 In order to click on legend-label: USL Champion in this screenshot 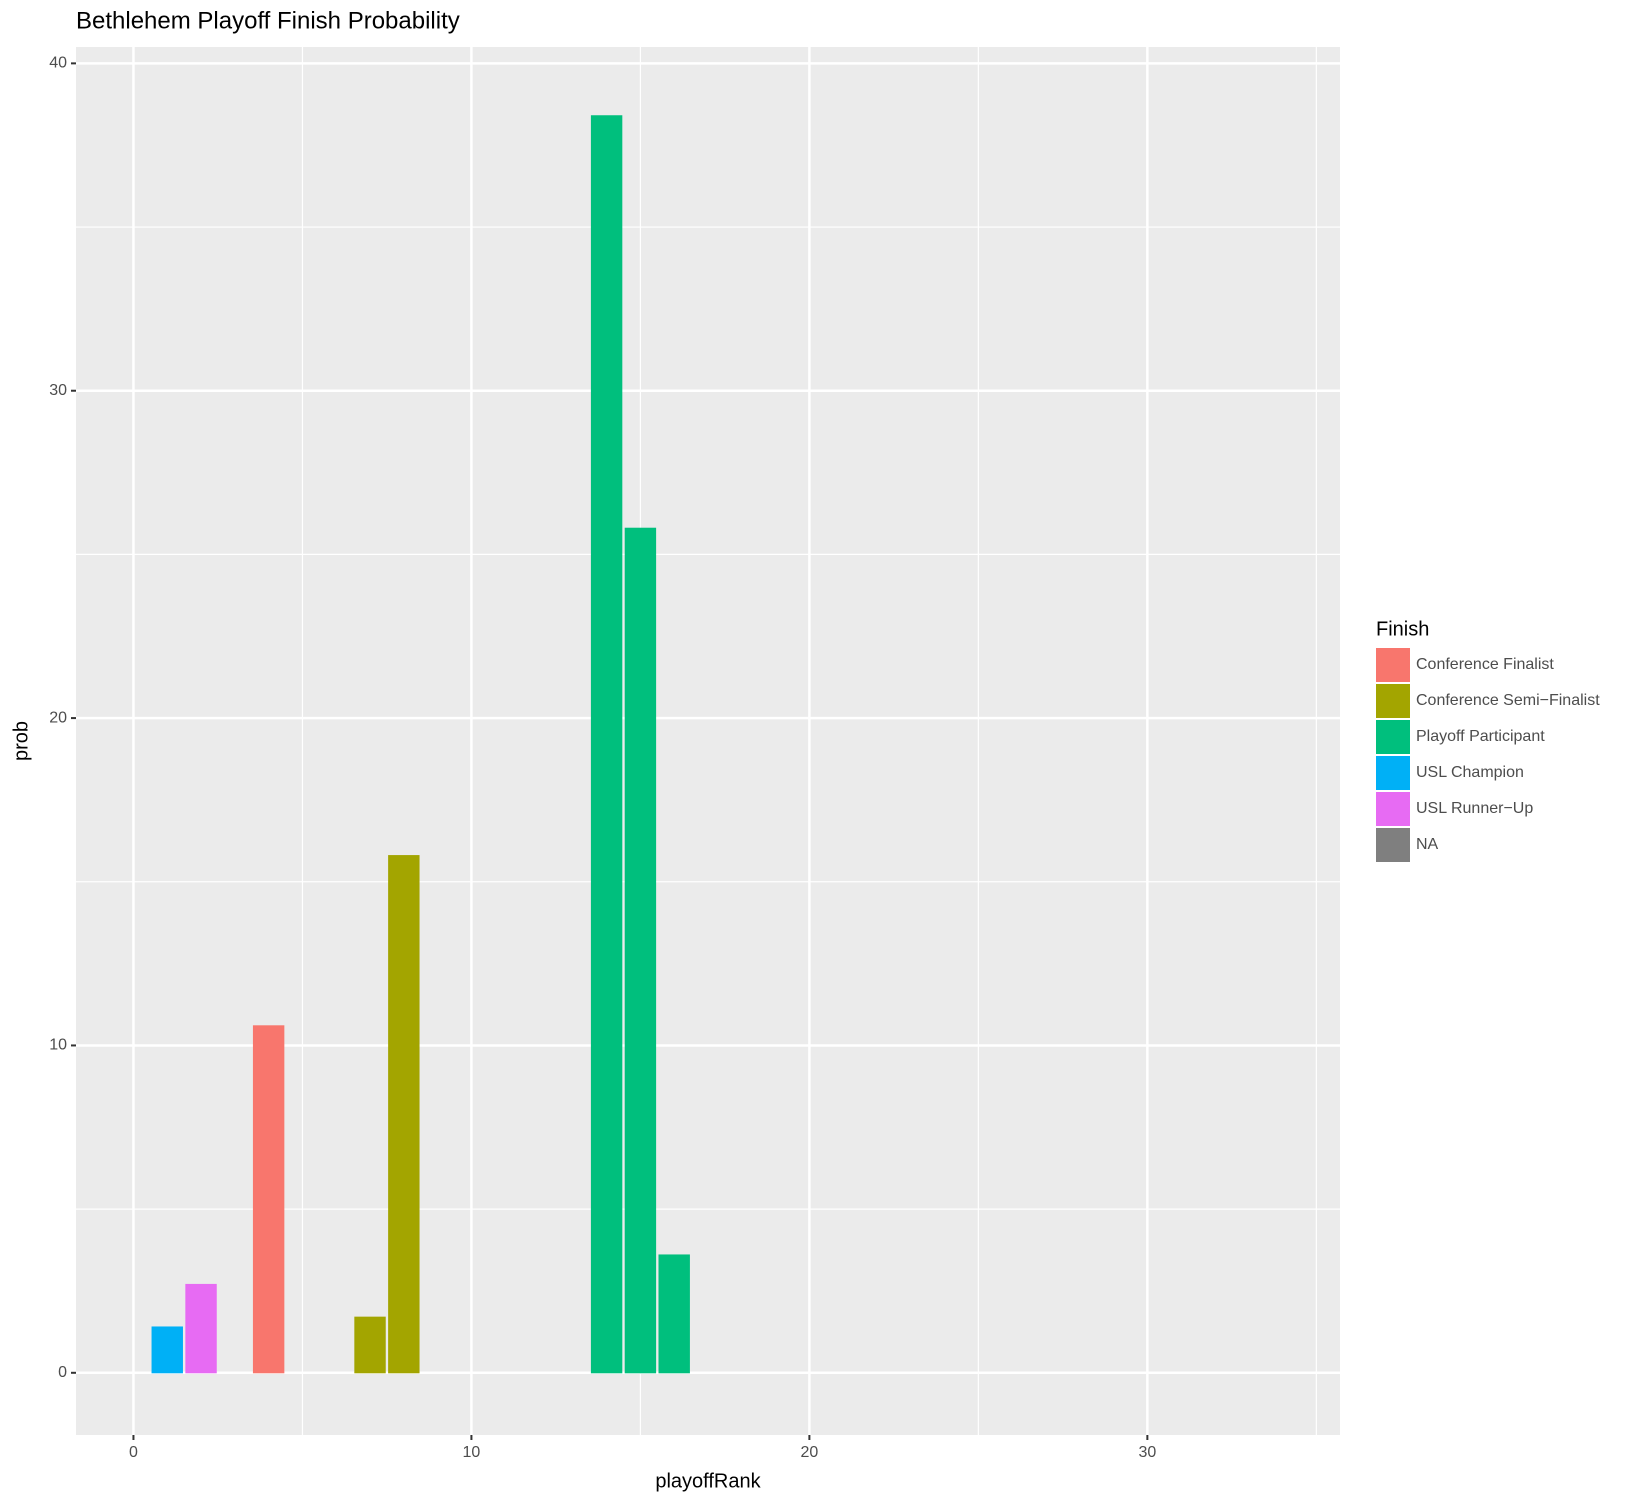, I will do `click(1470, 772)`.